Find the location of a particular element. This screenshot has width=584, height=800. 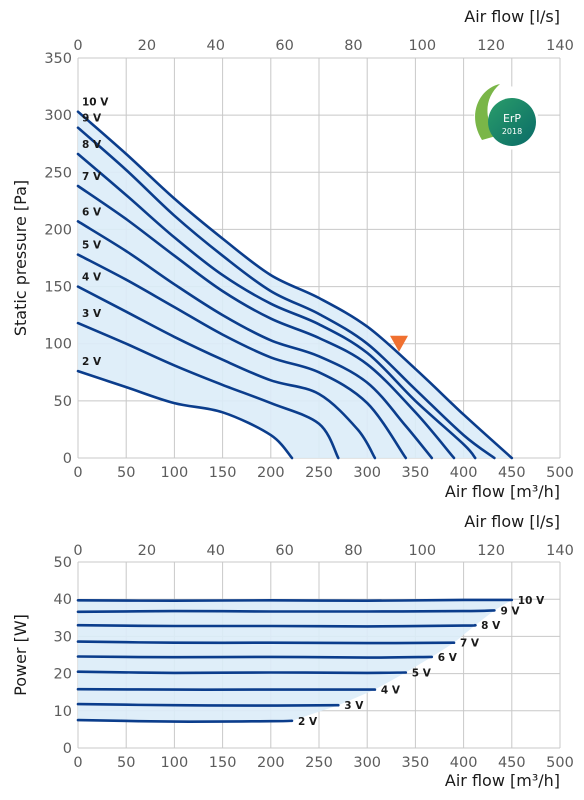

y-axis-label: Static pressure [Pa] is located at coordinates (20, 258).